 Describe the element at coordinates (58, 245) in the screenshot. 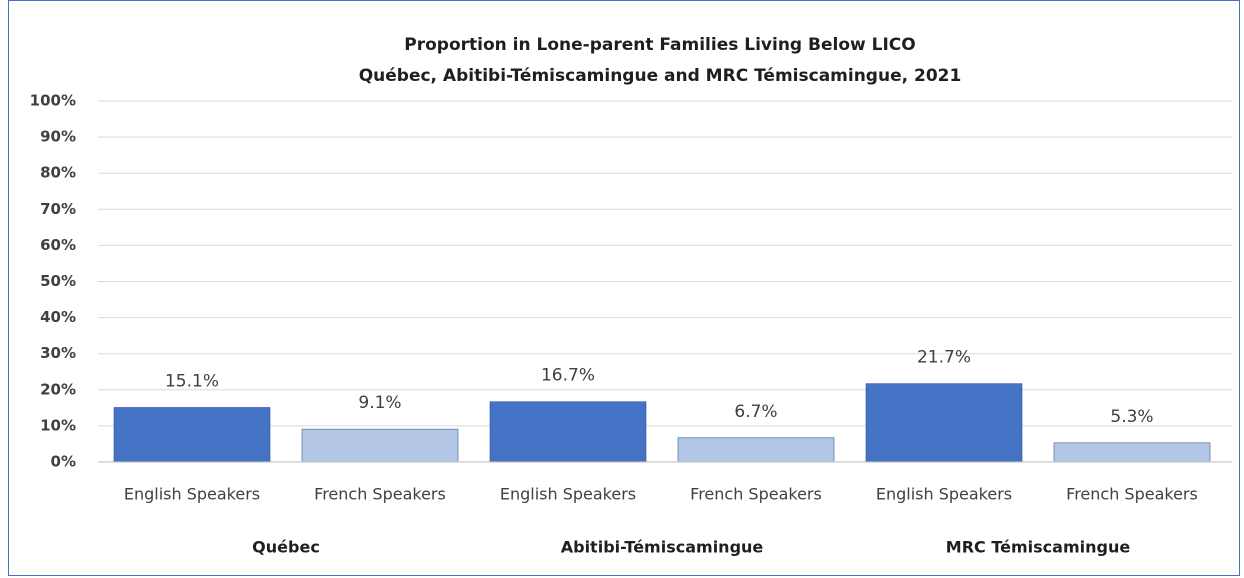

I see `y-tick-label: 60%` at that location.